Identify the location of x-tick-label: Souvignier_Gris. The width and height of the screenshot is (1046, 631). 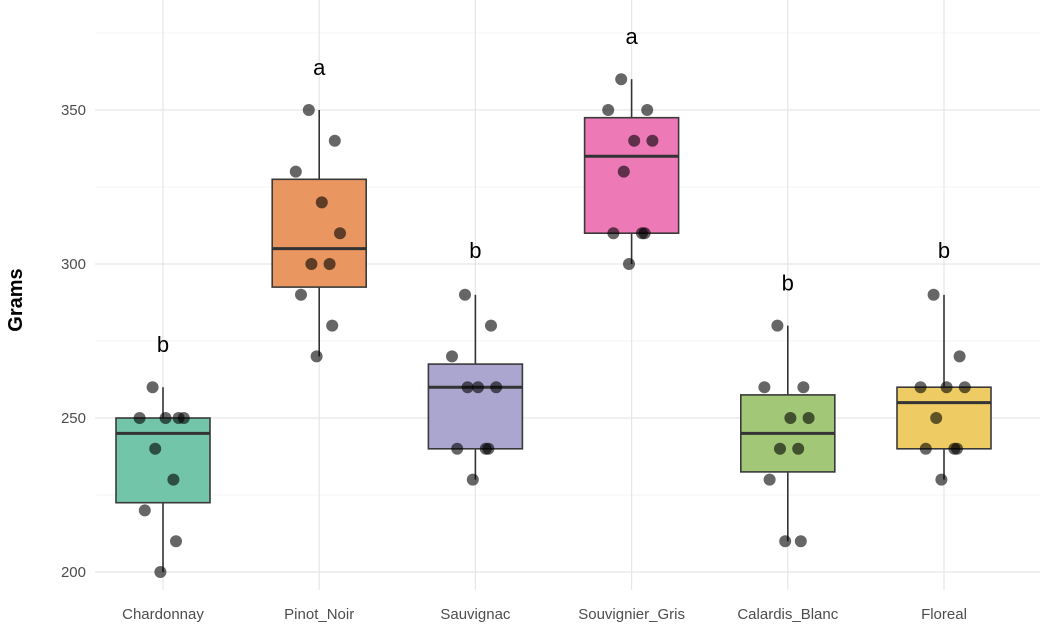
(631, 614).